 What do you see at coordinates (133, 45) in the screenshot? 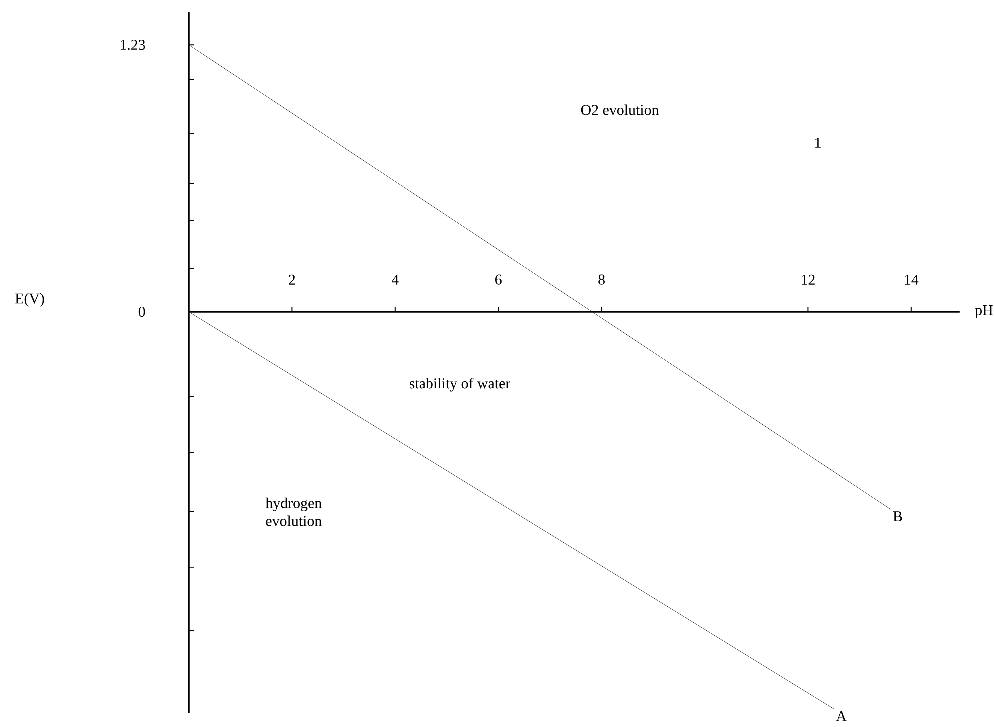
I see `y-tick-label: 1.23` at bounding box center [133, 45].